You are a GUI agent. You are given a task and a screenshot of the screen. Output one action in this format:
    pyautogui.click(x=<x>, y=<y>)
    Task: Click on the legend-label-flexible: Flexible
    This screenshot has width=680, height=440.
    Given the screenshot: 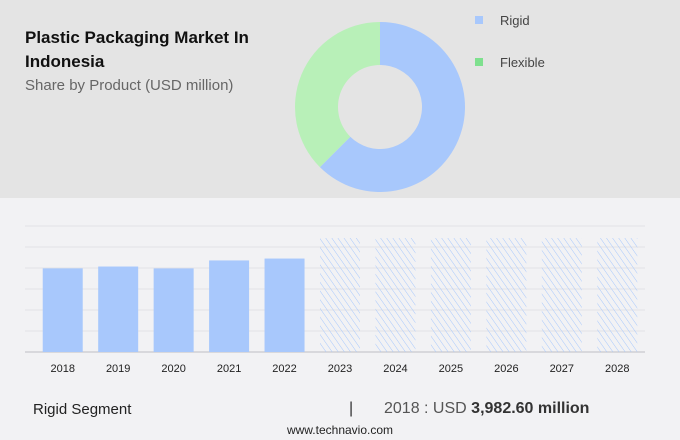 What is the action you would take?
    pyautogui.click(x=522, y=62)
    